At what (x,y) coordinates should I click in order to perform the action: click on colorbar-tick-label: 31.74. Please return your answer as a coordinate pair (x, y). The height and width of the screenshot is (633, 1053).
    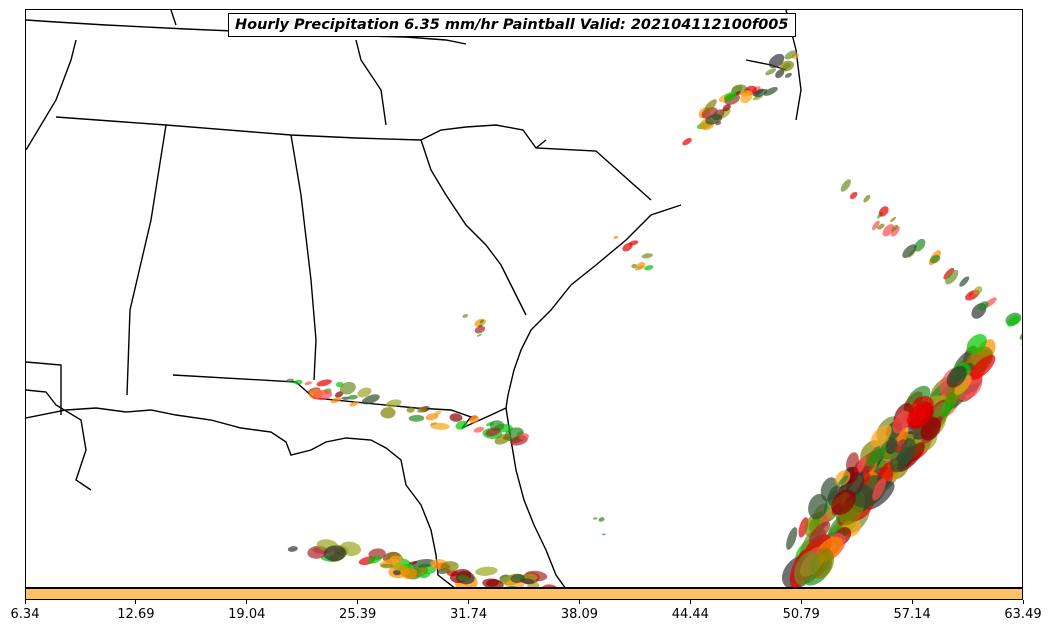
    Looking at the image, I should click on (468, 614).